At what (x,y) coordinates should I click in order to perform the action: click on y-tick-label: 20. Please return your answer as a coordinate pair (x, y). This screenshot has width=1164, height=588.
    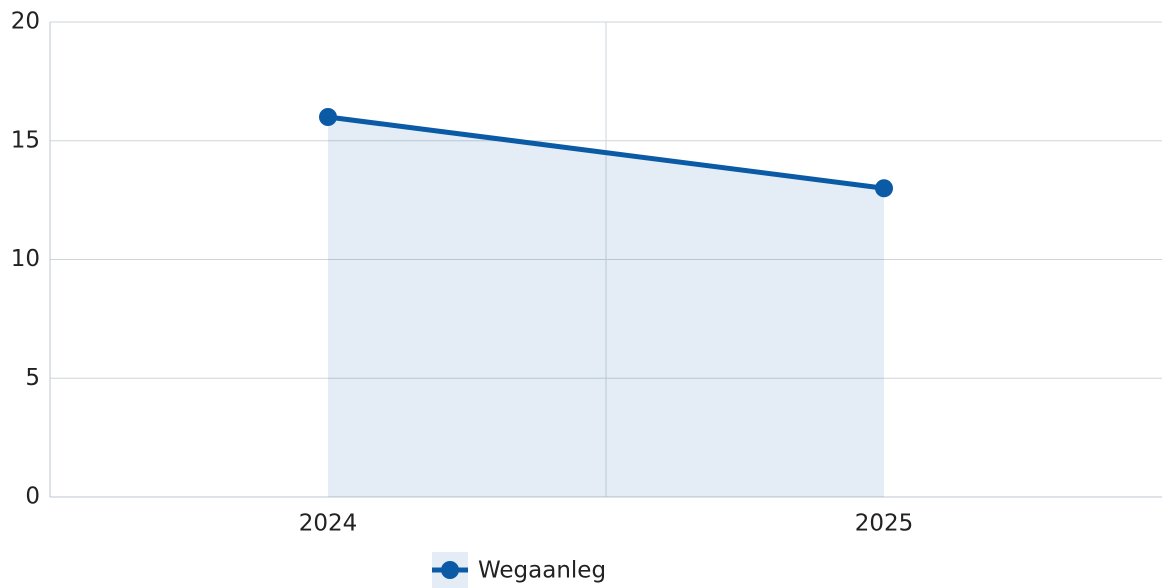
    Looking at the image, I should click on (25, 22).